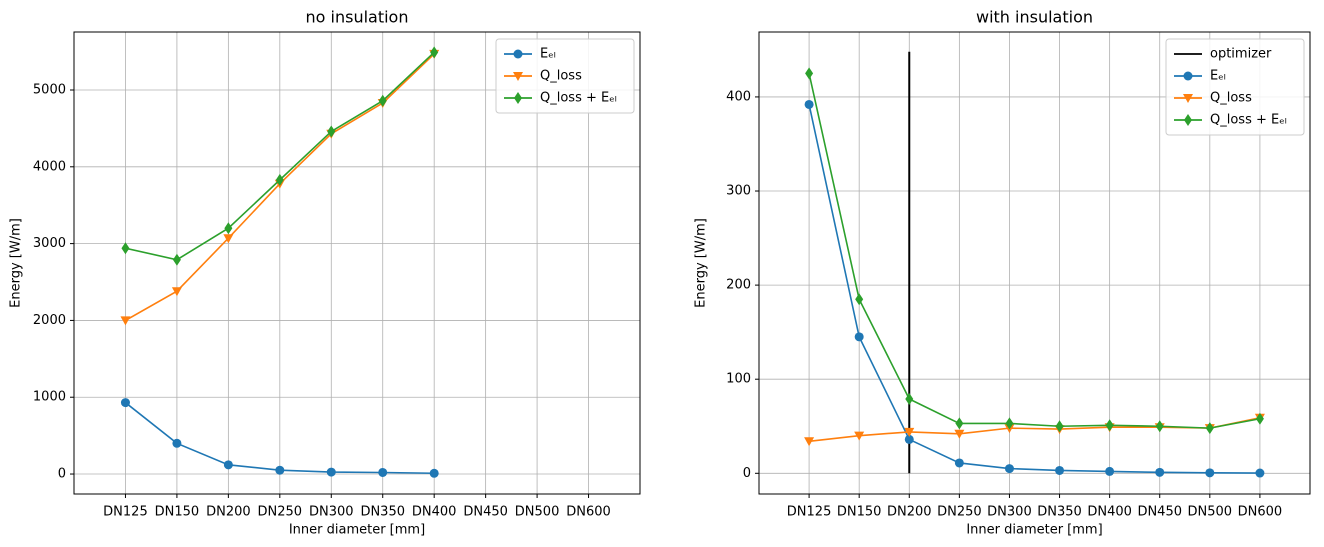 The image size is (1324, 547). Describe the element at coordinates (738, 191) in the screenshot. I see `y-tick-label: 300` at that location.